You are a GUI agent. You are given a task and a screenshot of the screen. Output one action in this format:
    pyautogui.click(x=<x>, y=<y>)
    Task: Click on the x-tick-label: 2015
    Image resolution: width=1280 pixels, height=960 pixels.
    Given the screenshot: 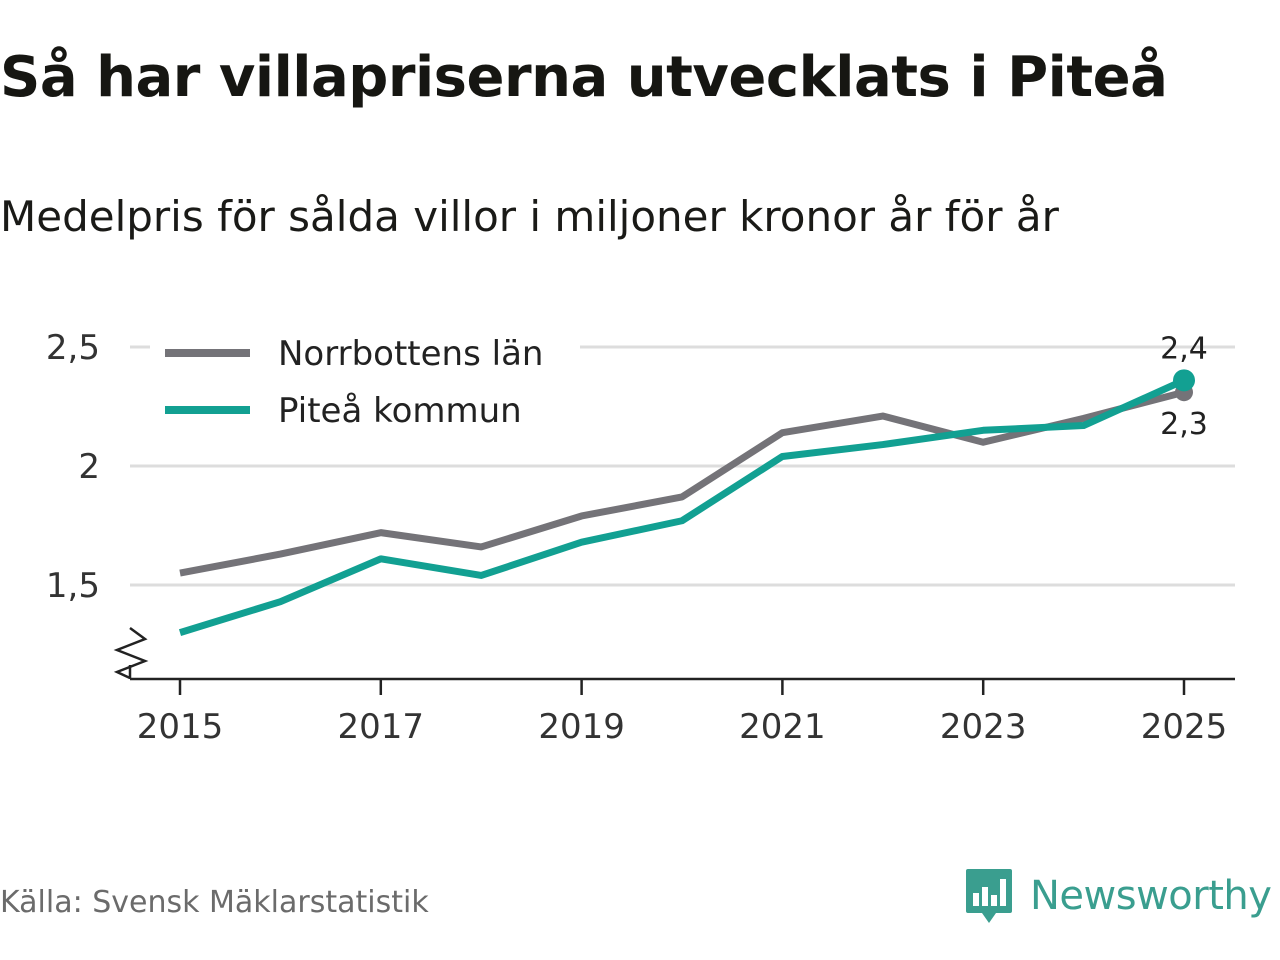 What is the action you would take?
    pyautogui.click(x=180, y=727)
    